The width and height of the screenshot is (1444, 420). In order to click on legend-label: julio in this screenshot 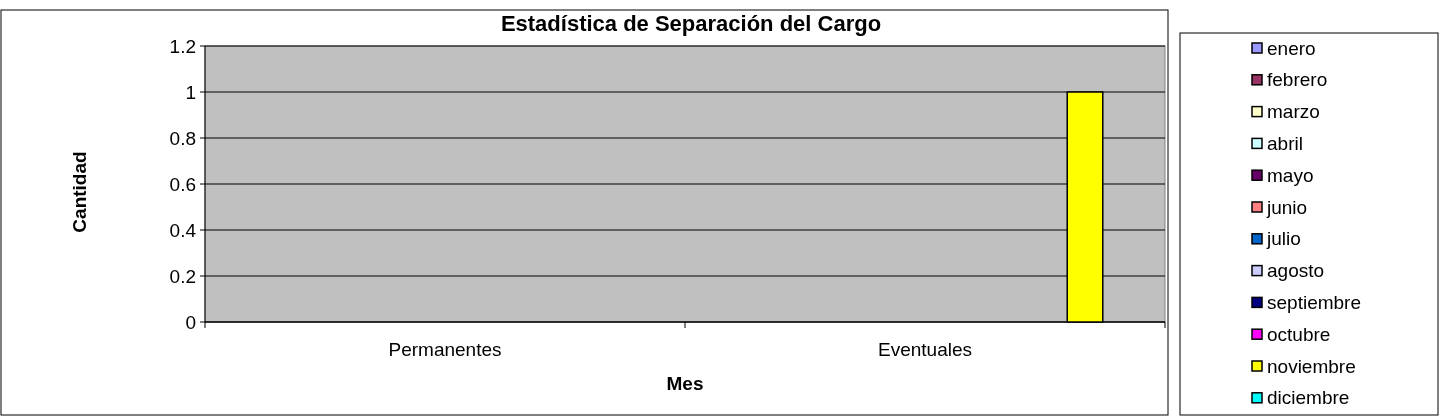, I will do `click(1283, 239)`.